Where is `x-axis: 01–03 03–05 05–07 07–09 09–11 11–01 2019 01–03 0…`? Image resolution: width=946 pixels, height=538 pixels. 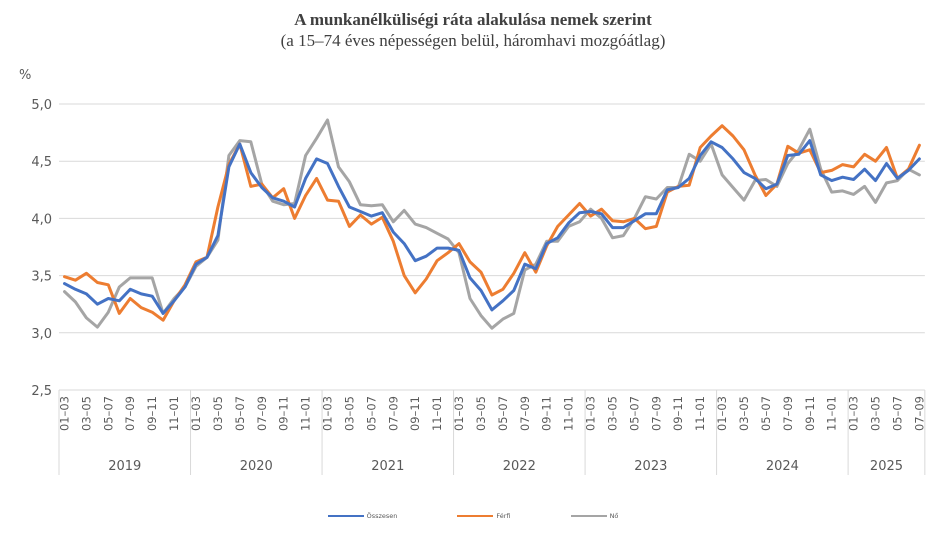
x-axis: 01–03 03–05 05–07 07–09 09–11 11–01 2019 01–03 0… is located at coordinates (491, 432).